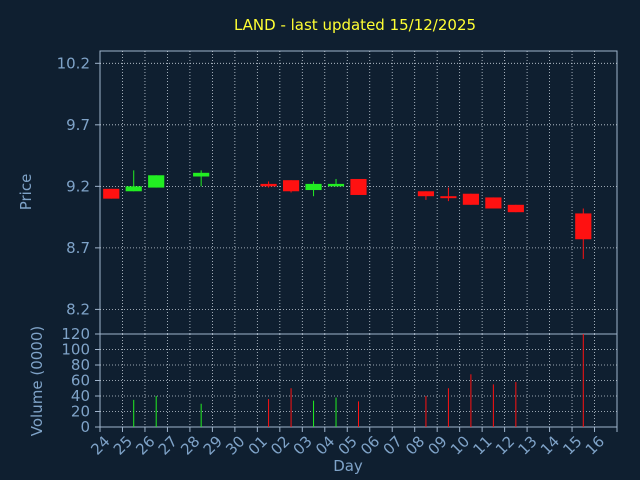  What do you see at coordinates (26, 192) in the screenshot?
I see `price-axis-label: Price` at bounding box center [26, 192].